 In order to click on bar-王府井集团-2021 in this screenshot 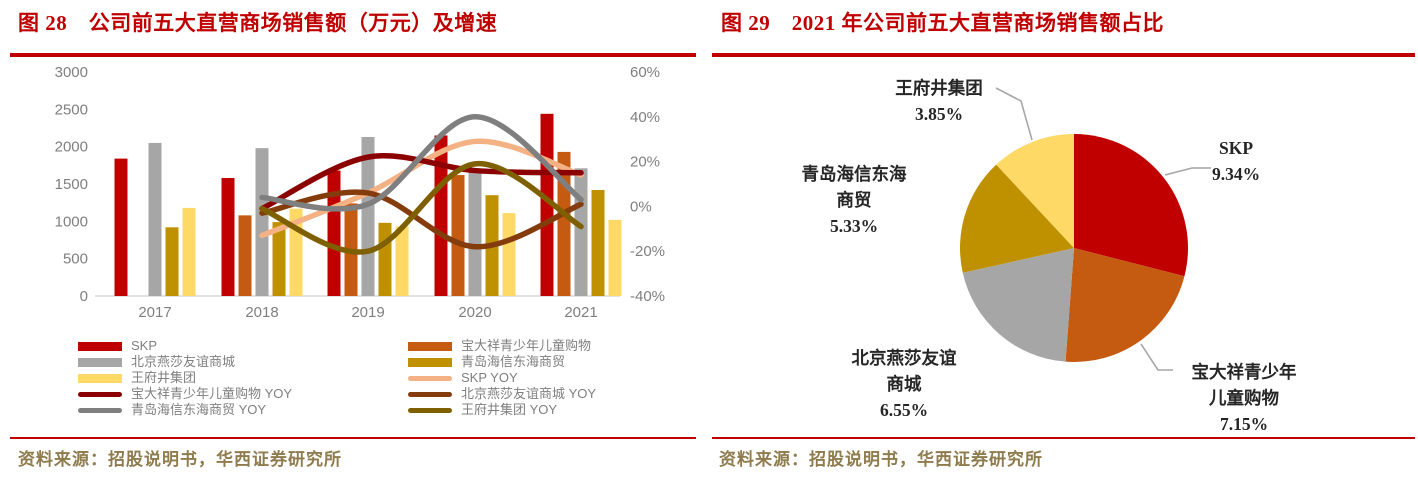, I will do `click(615, 257)`.